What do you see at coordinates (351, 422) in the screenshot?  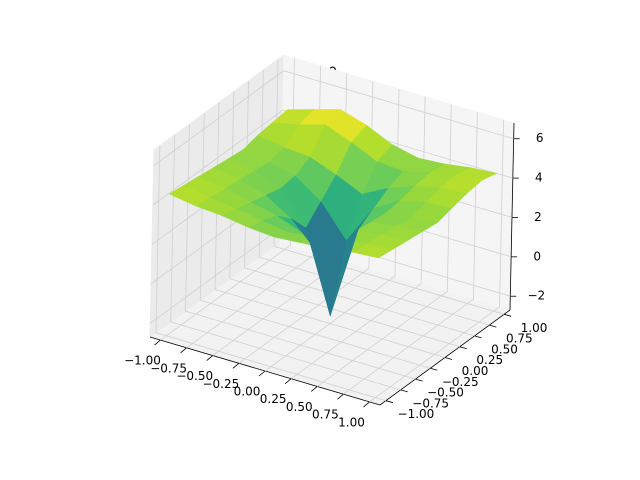 I see `x-tick-label: 1.00` at bounding box center [351, 422].